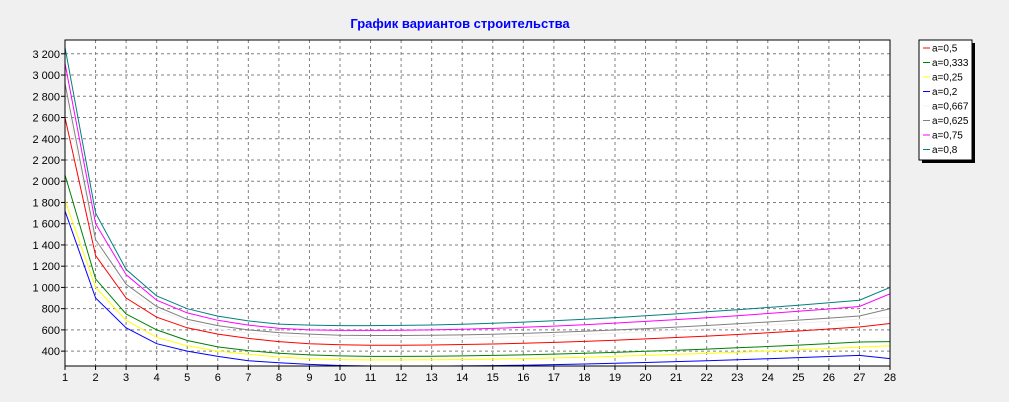 This screenshot has width=1009, height=402. What do you see at coordinates (46, 288) in the screenshot?
I see `y-tick-label: 1 000` at bounding box center [46, 288].